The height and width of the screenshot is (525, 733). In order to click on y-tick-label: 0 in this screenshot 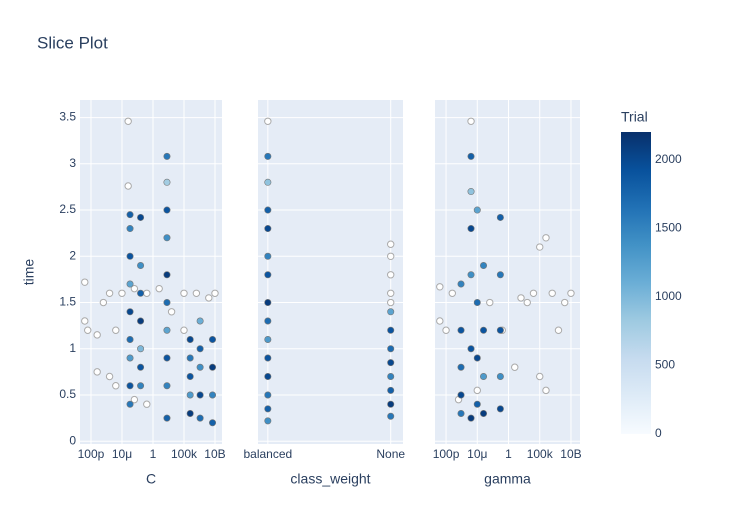, I will do `click(72, 440)`.